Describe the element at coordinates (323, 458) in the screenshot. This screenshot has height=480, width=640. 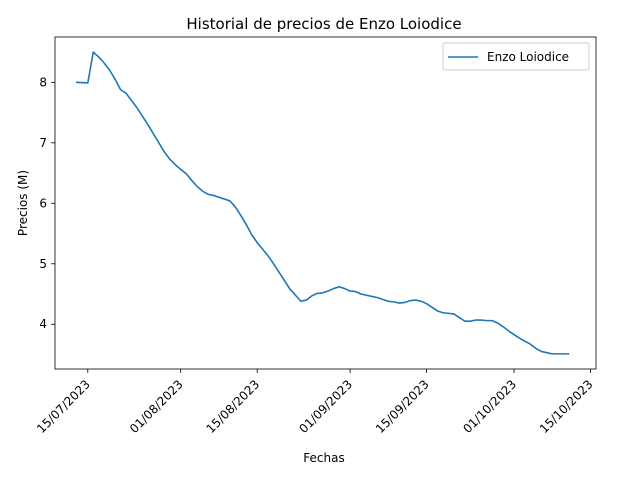
I see `x-axis-label: Fechas` at that location.